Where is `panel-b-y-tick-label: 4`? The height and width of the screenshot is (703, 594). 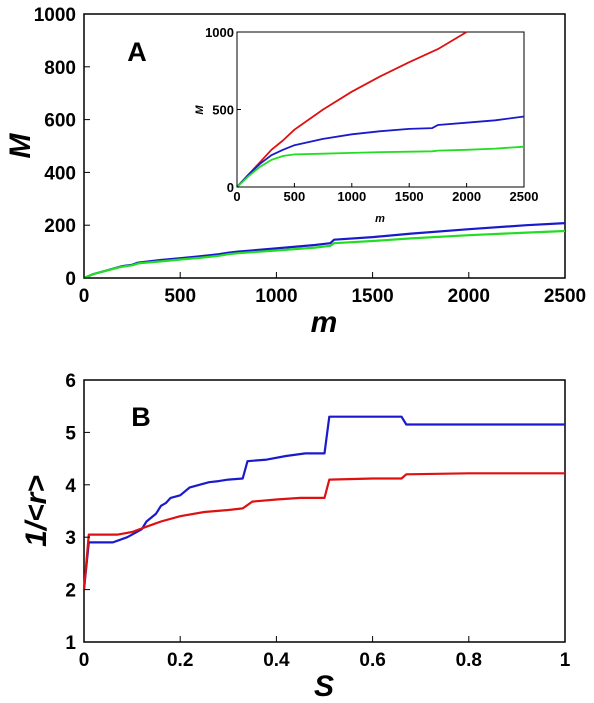 panel-b-y-tick-label: 4 is located at coordinates (70, 486).